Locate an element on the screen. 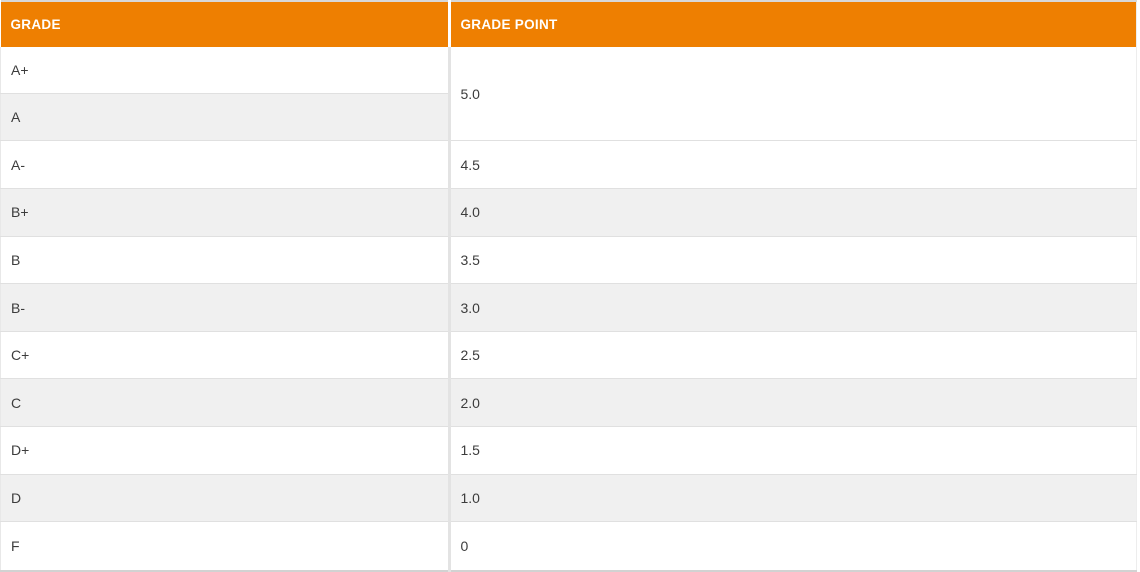  table-row: B- 3.0 is located at coordinates (568, 307).